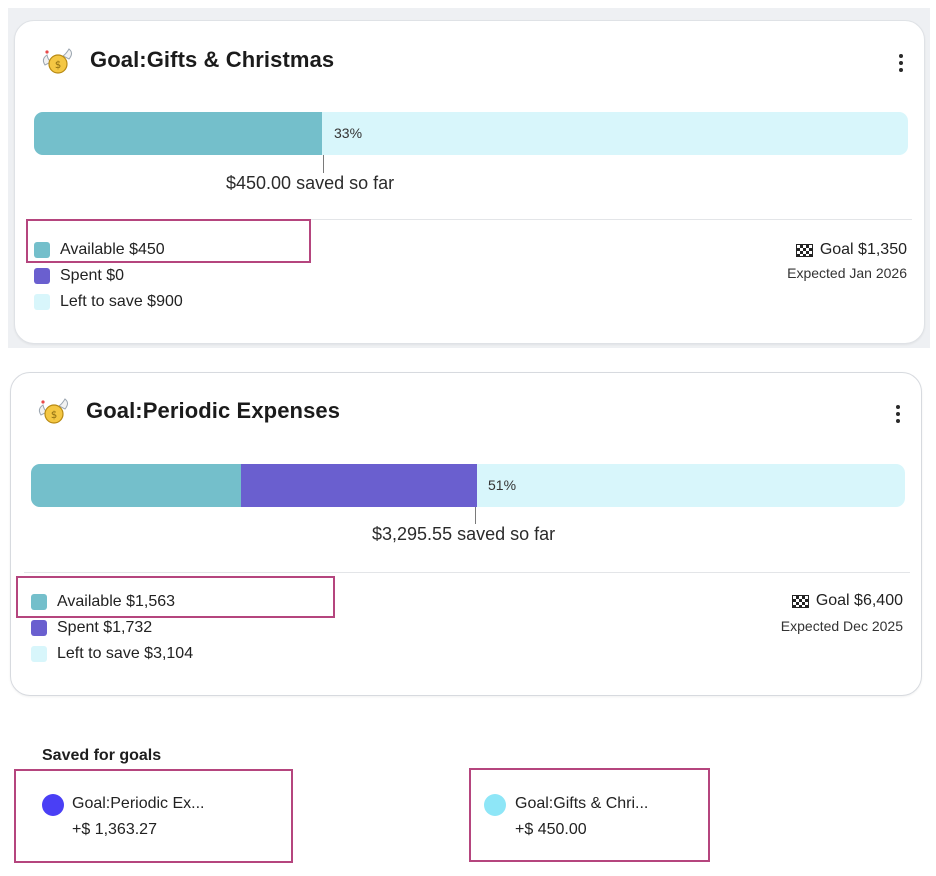 This screenshot has width=936, height=876. Describe the element at coordinates (153, 816) in the screenshot. I see `highlight-box-saved-periodic` at that location.